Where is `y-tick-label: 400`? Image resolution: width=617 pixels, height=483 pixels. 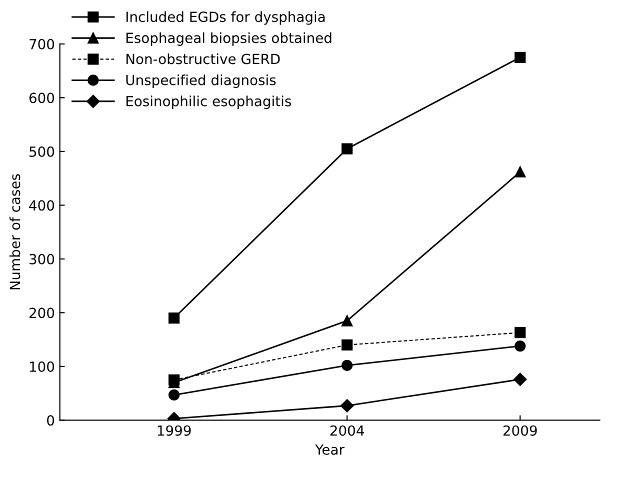
y-tick-label: 400 is located at coordinates (41, 205).